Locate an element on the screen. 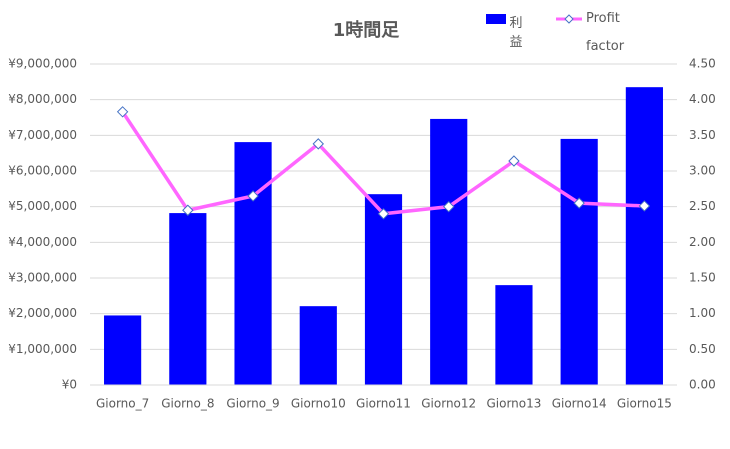 Image resolution: width=730 pixels, height=449 pixels. x-tick-label: Giorno_8 is located at coordinates (187, 404).